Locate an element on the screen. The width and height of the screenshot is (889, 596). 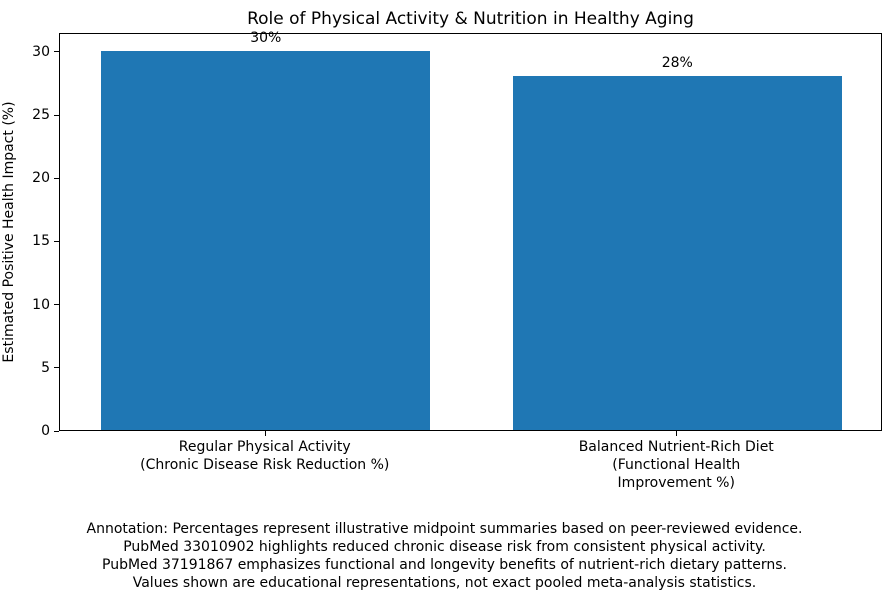
y-tick-label: 5 is located at coordinates (45, 367).